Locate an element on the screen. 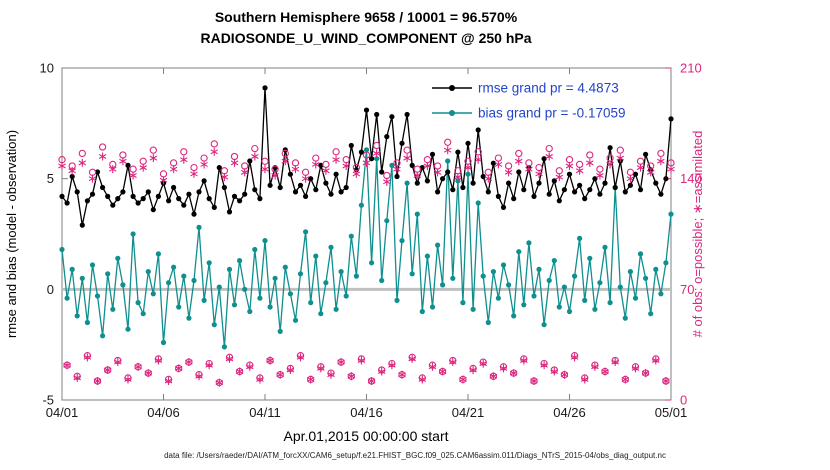 The image size is (830, 470). x-tick-label: 04/21 is located at coordinates (468, 412).